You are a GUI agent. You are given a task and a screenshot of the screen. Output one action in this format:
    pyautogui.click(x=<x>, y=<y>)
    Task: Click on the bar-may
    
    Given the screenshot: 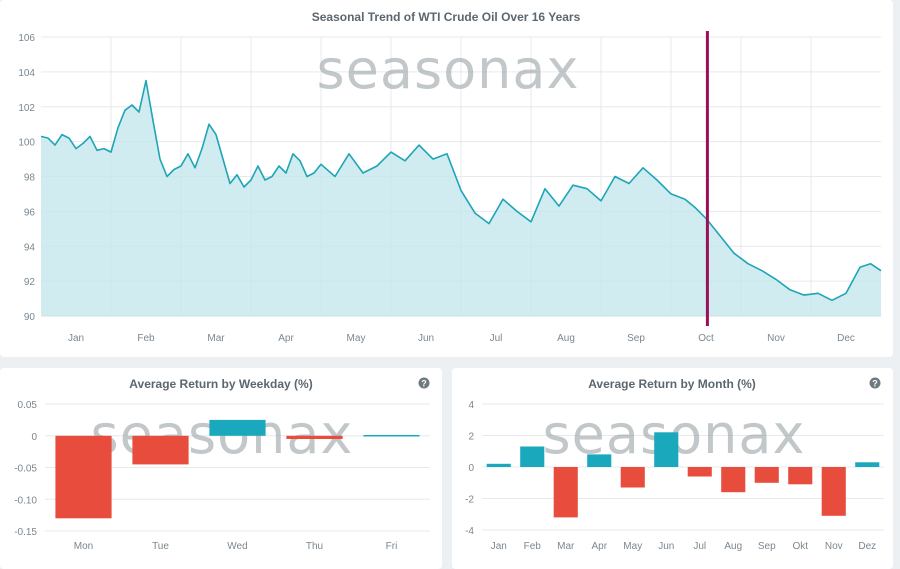 What is the action you would take?
    pyautogui.click(x=632, y=477)
    